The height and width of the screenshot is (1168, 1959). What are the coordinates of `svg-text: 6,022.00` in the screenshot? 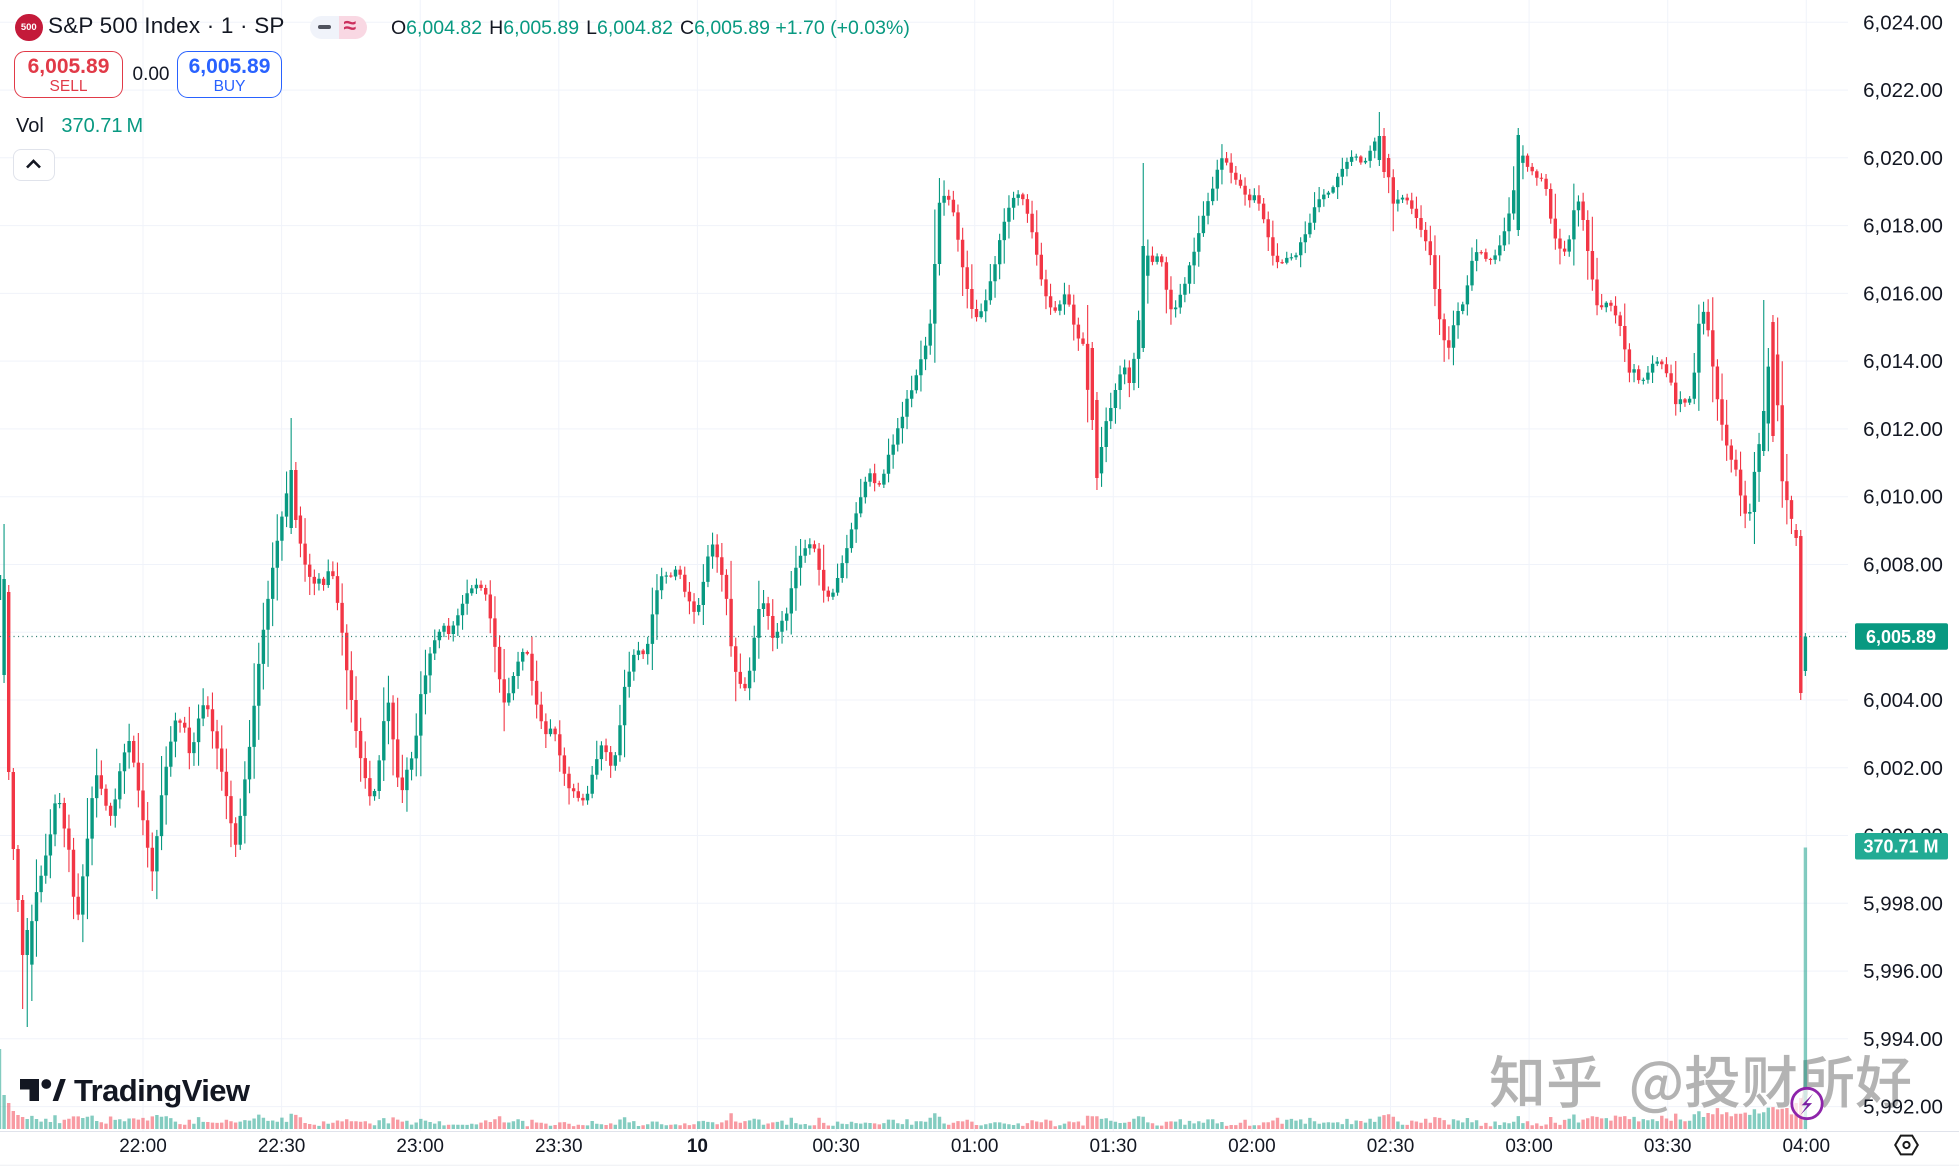 It's located at (1903, 90).